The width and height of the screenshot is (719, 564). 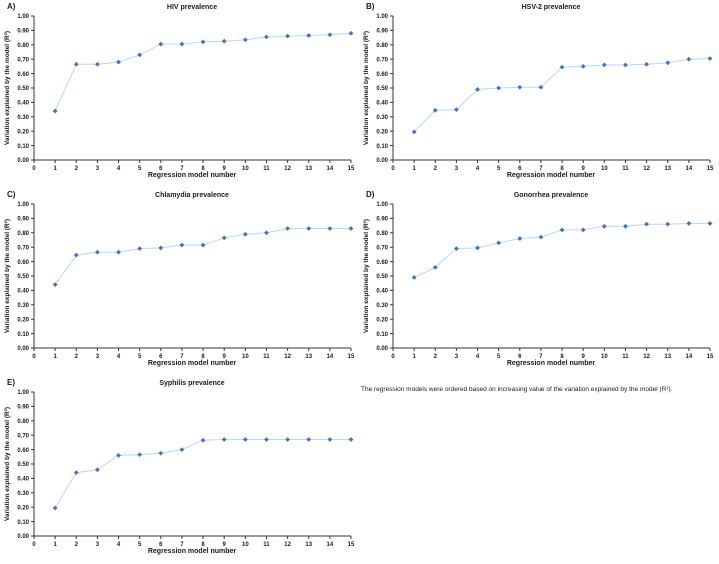 What do you see at coordinates (551, 195) in the screenshot?
I see `chart-title: Gonorrhea prevalence` at bounding box center [551, 195].